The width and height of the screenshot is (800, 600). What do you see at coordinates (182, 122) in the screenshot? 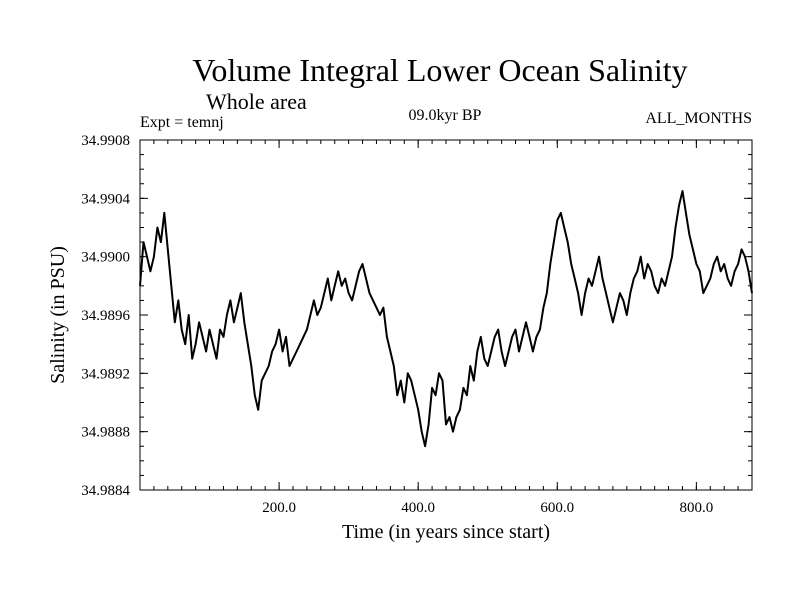
I see `experiment-label: Expt = temnj` at bounding box center [182, 122].